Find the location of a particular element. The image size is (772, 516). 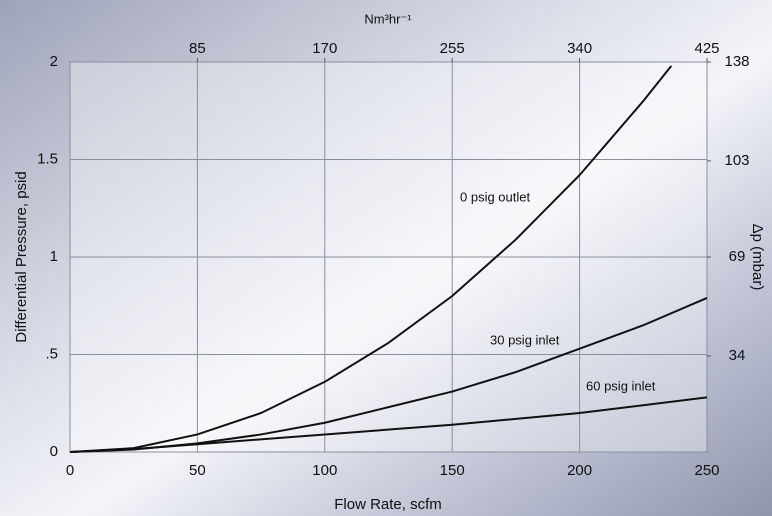

x2-axis-label: Nm³hr⁻¹ is located at coordinates (388, 18).